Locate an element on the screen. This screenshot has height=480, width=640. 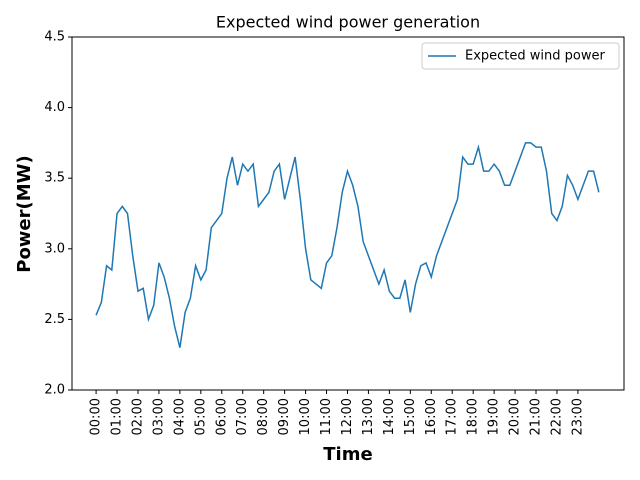
x-tick-label: 01:00 is located at coordinates (117, 416).